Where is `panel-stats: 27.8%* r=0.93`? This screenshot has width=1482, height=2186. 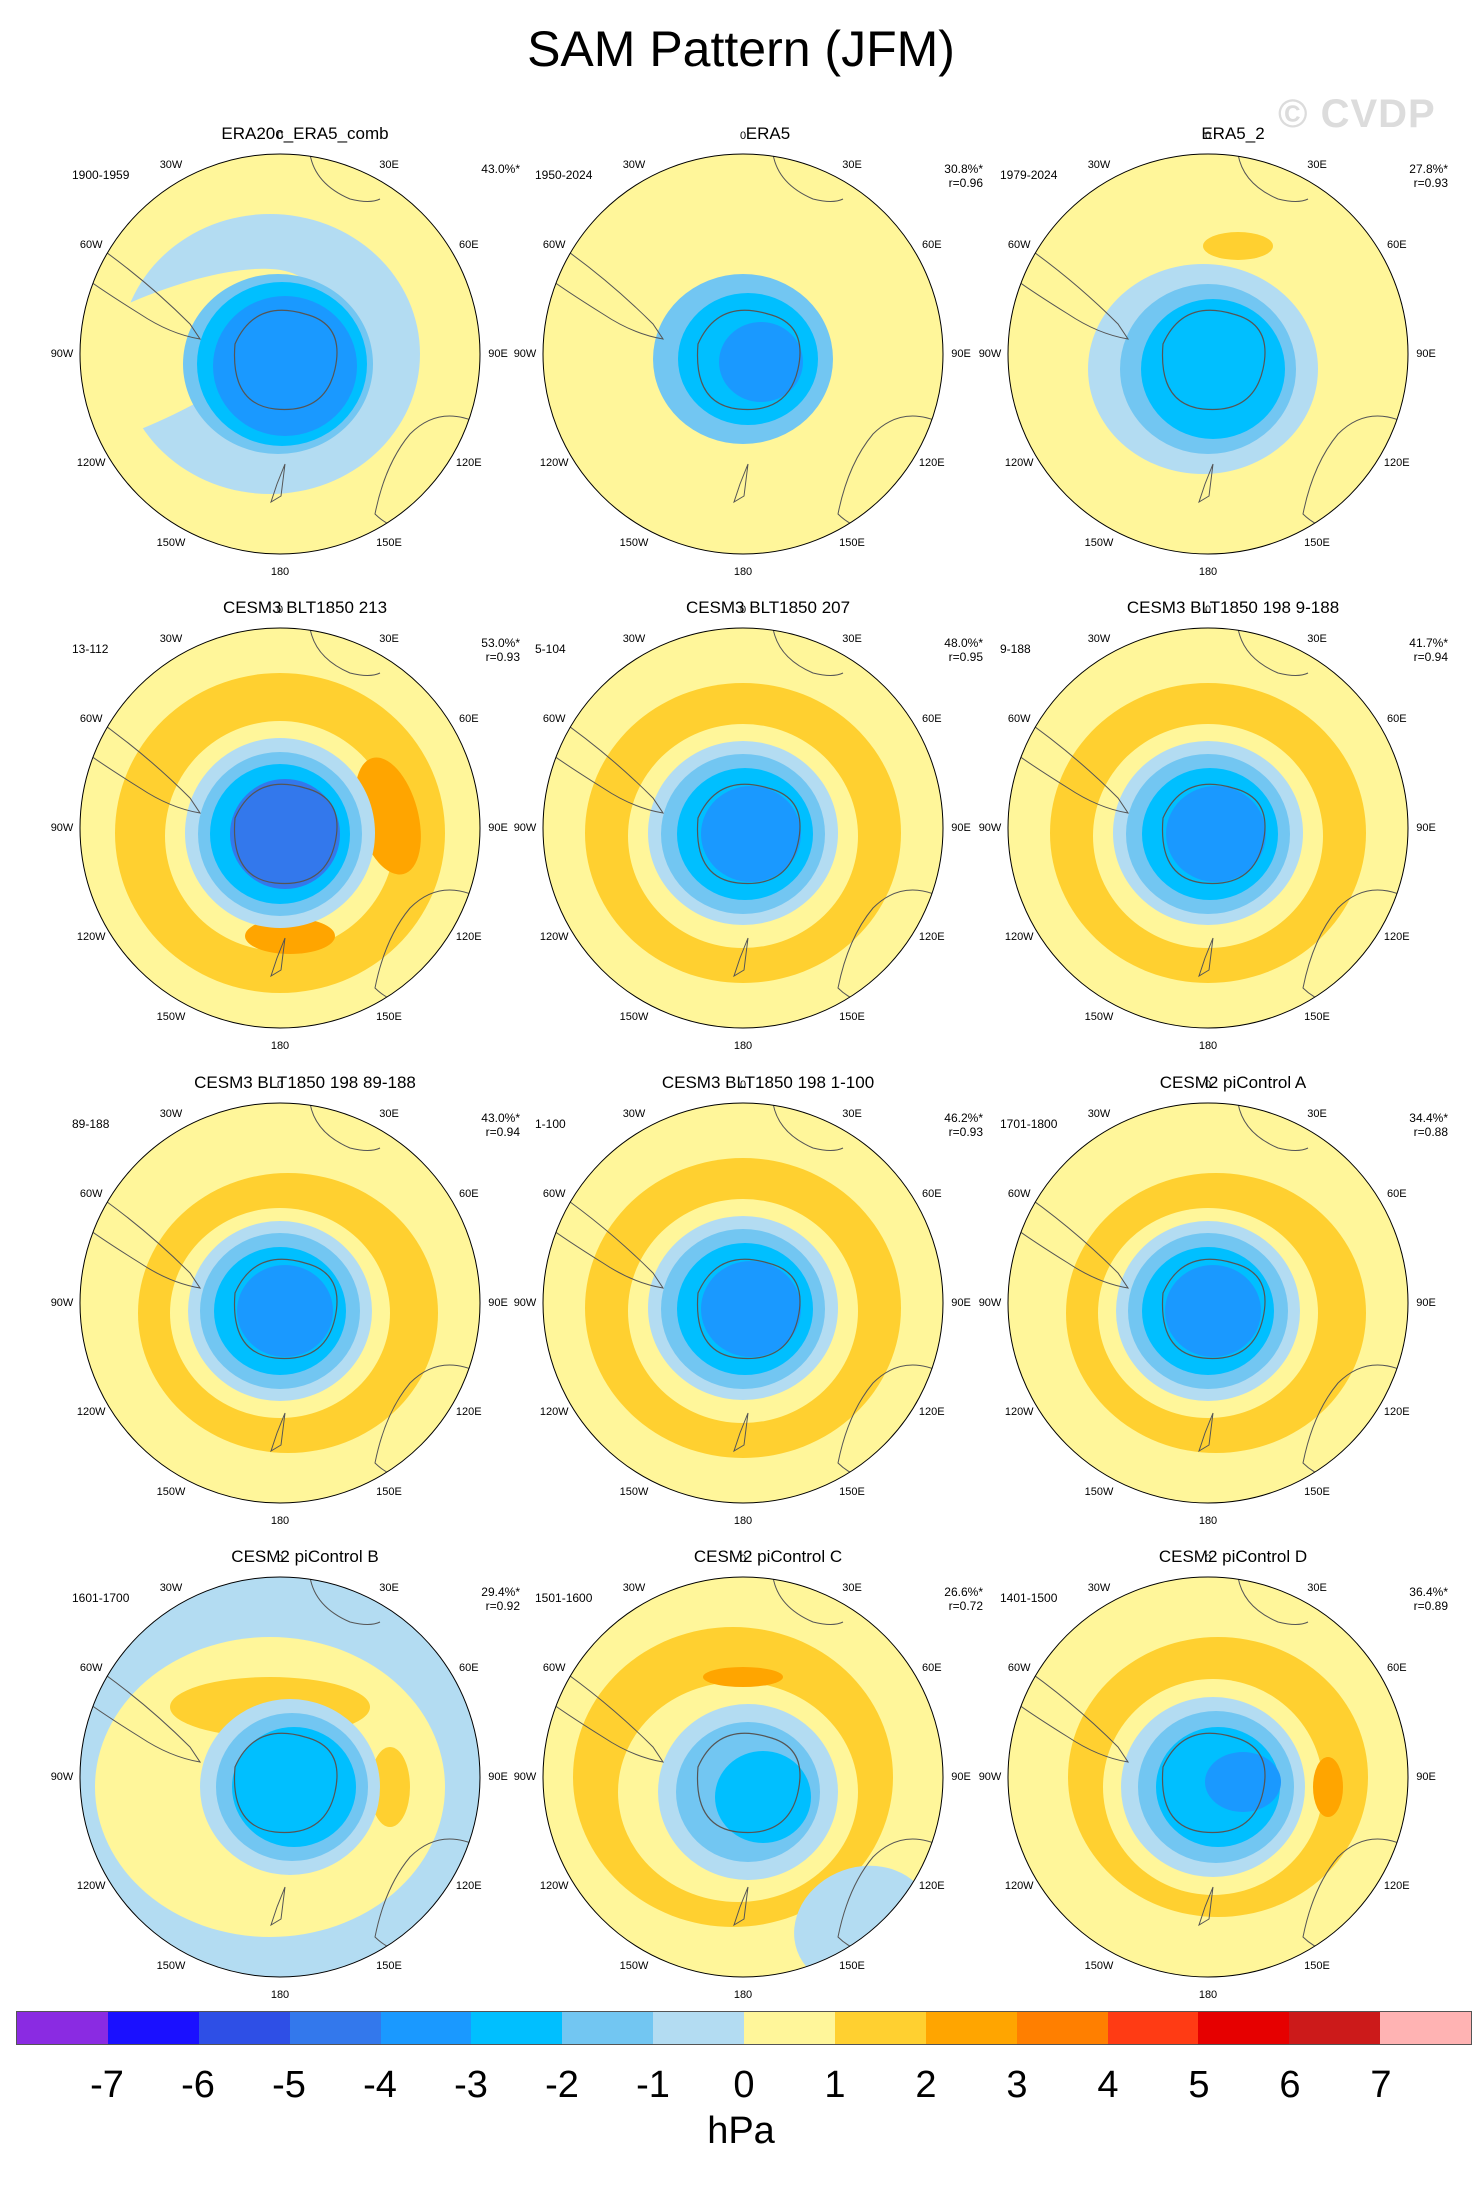 panel-stats: 27.8%* r=0.93 is located at coordinates (1428, 176).